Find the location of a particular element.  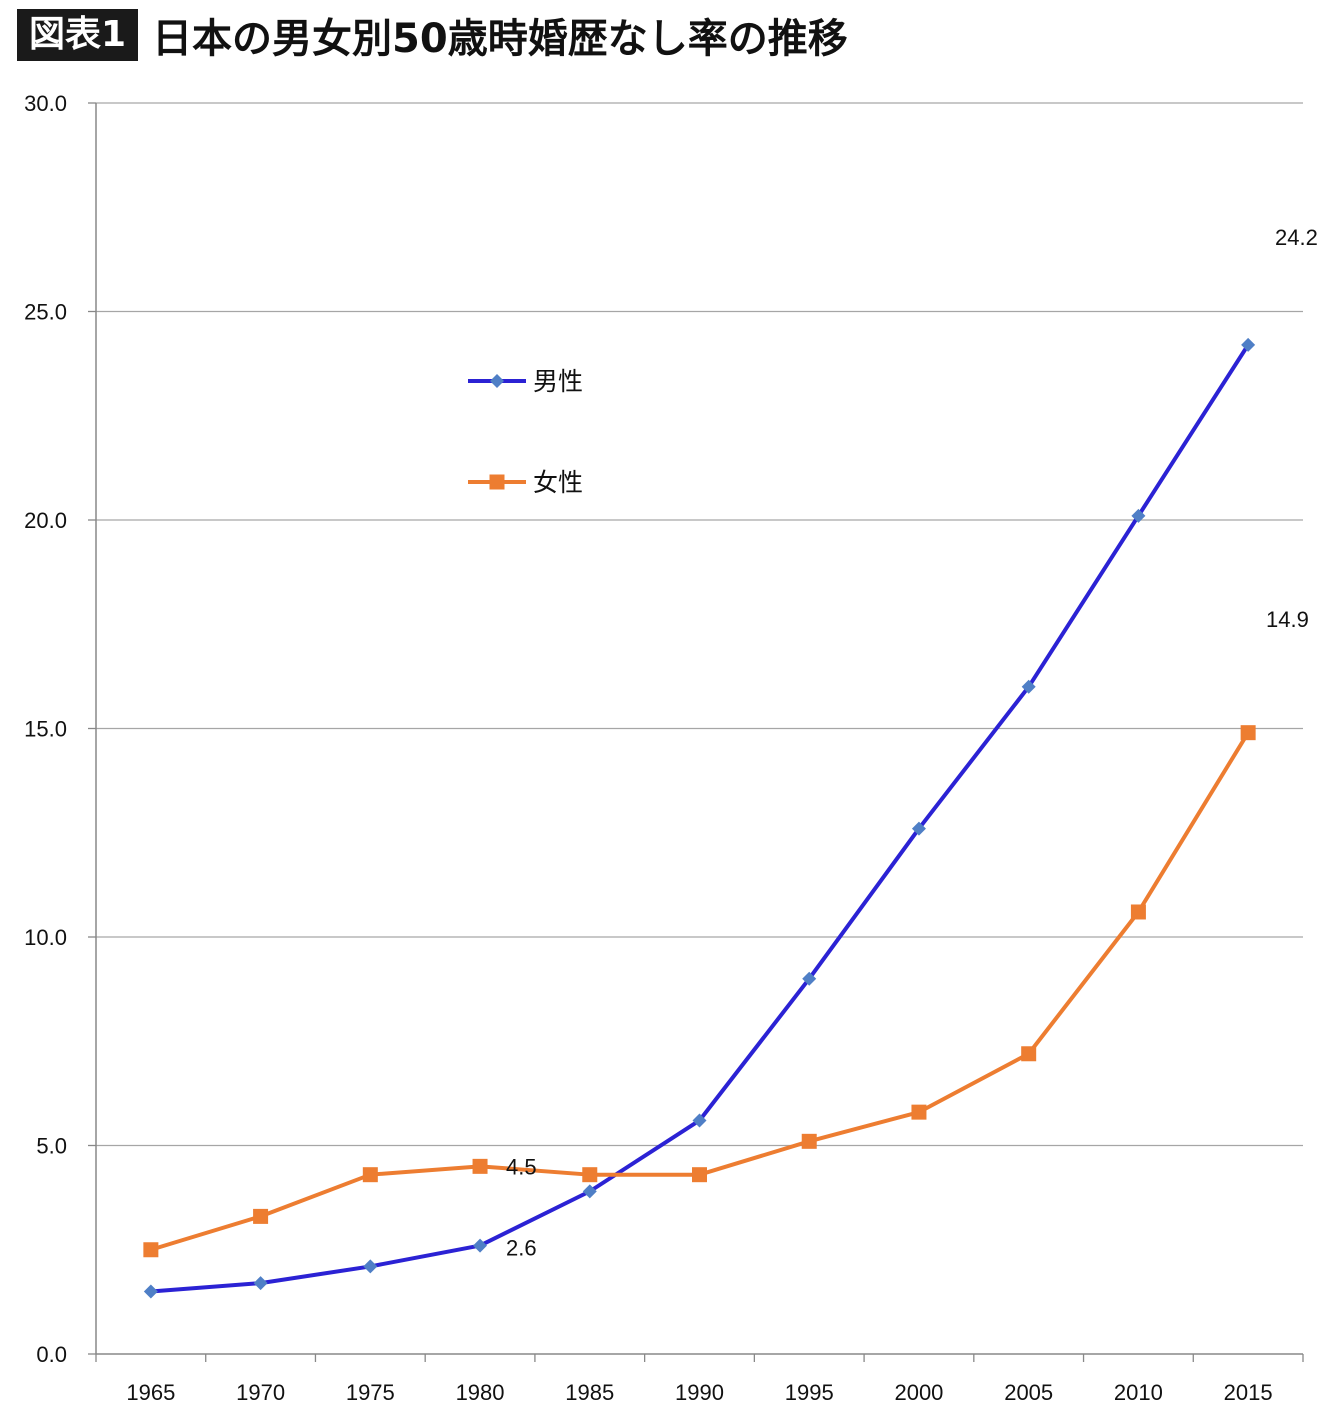

x-tick-label: 1995 is located at coordinates (809, 1392).